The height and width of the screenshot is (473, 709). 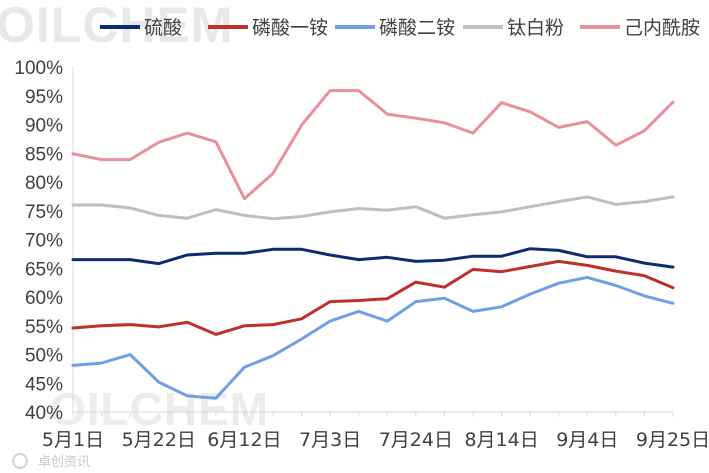 What do you see at coordinates (417, 28) in the screenshot?
I see `legend-label: 磷酸二铵` at bounding box center [417, 28].